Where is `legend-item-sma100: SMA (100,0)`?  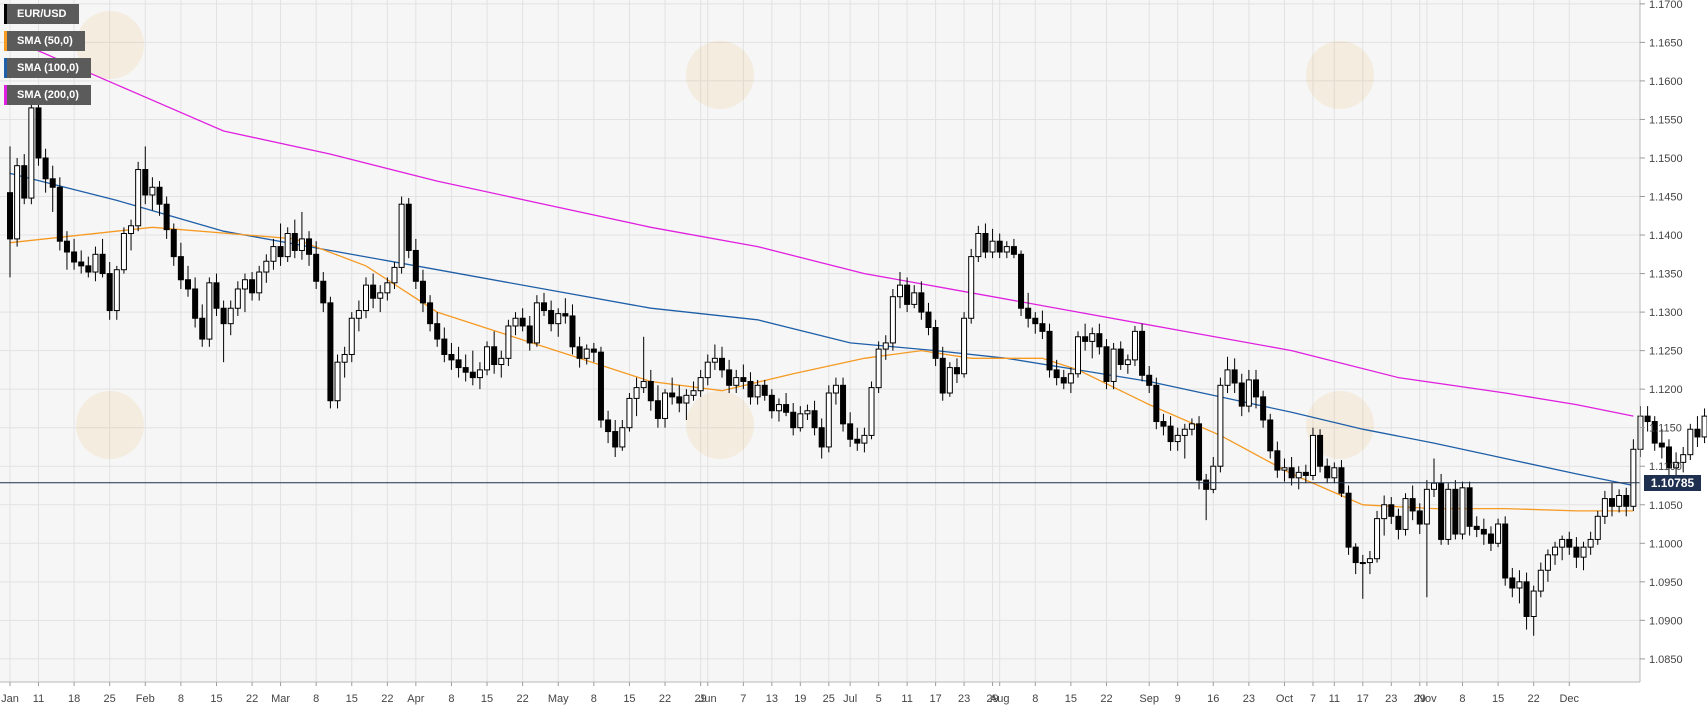
legend-item-sma100: SMA (100,0) is located at coordinates (47, 68).